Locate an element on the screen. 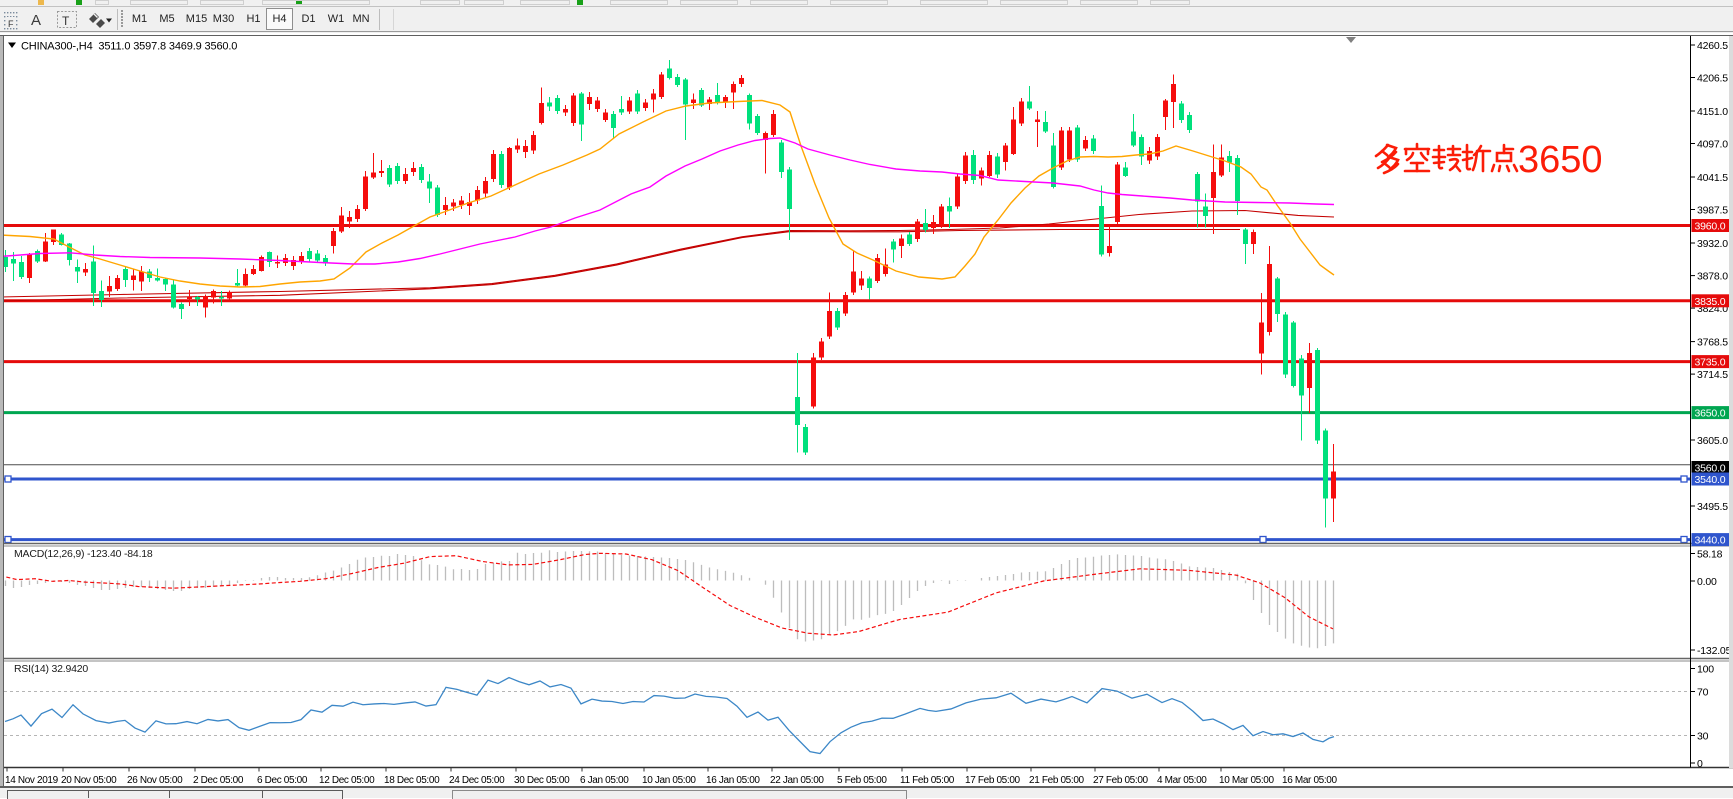 The image size is (1733, 799). svg-text: 3987.5 is located at coordinates (1712, 211).